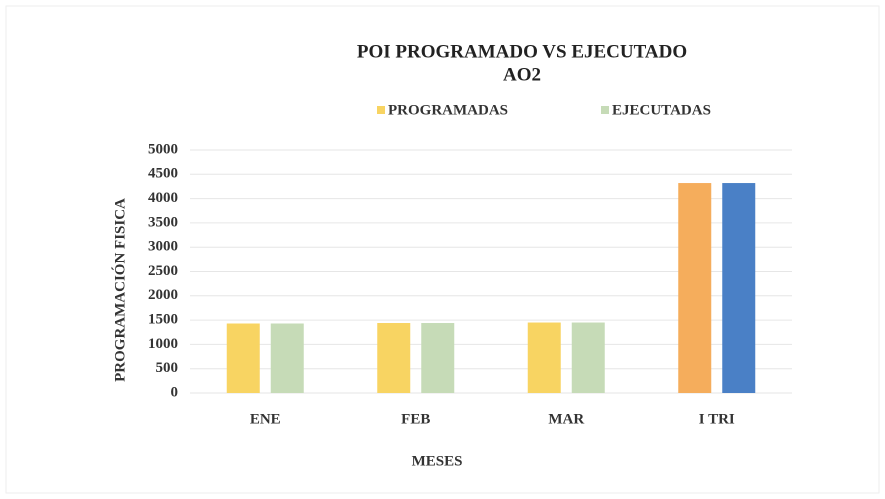 This screenshot has width=885, height=499. Describe the element at coordinates (163, 174) in the screenshot. I see `y-tick-label: 4500` at that location.